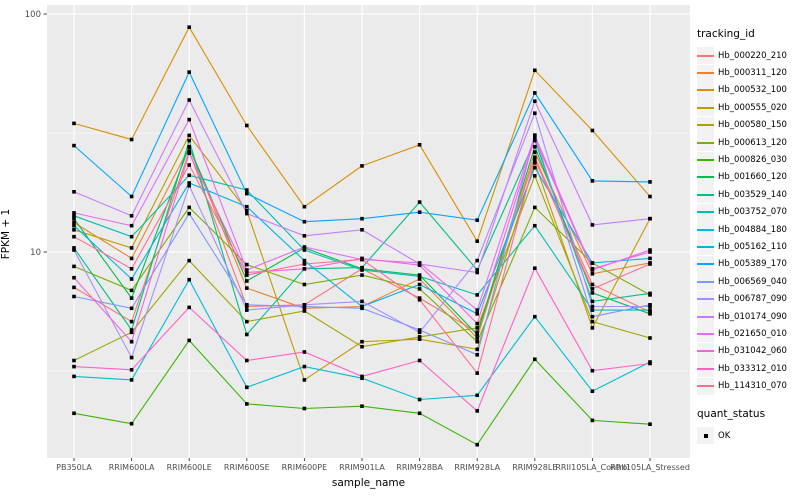 The image size is (800, 500). What do you see at coordinates (752, 299) in the screenshot?
I see `legend-item-label: Hb_006787_090` at bounding box center [752, 299].